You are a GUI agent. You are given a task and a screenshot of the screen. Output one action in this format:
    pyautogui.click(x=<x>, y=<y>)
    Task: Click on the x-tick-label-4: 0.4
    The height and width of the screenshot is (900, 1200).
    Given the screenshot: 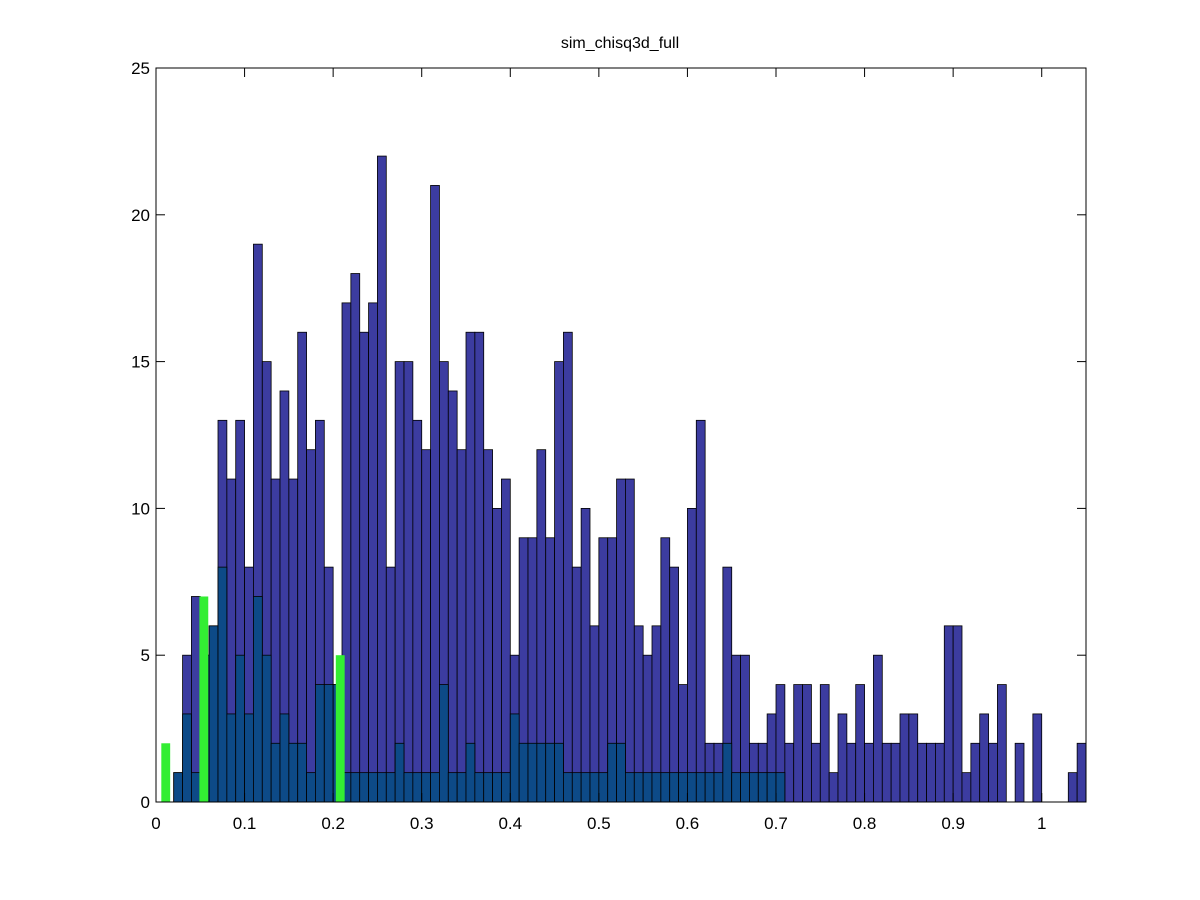 What is the action you would take?
    pyautogui.click(x=510, y=823)
    